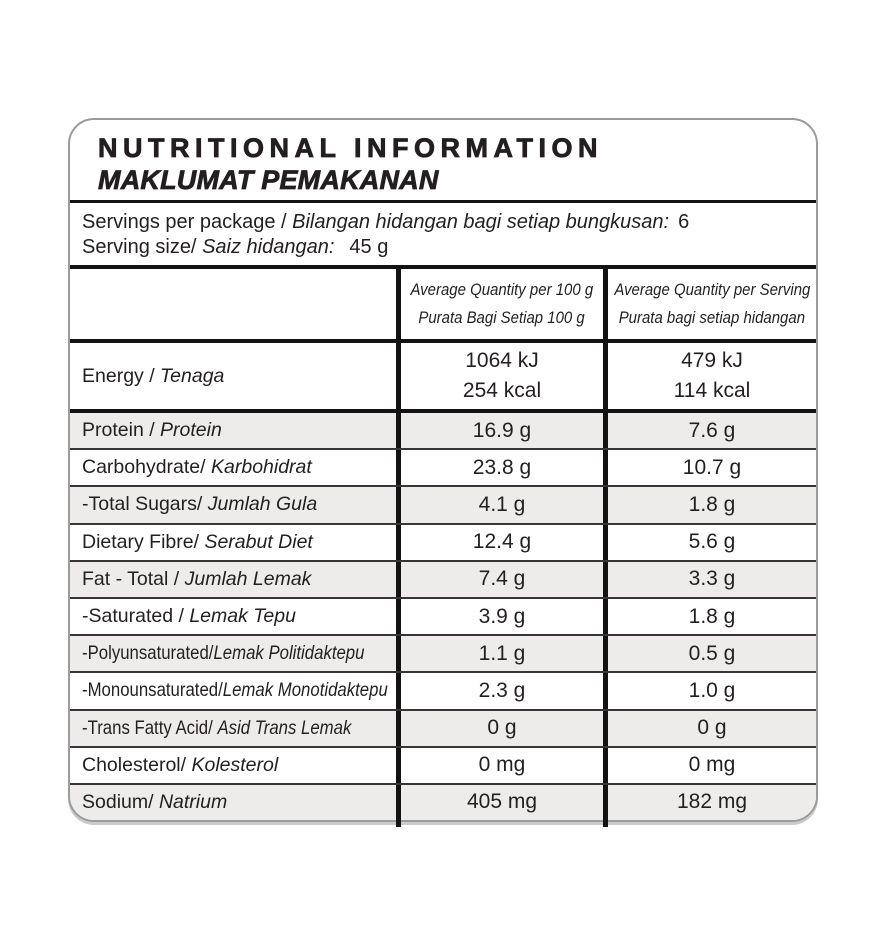 This screenshot has height=940, width=880. What do you see at coordinates (142, 247) in the screenshot?
I see `serving-size-label-en: Serving size/` at bounding box center [142, 247].